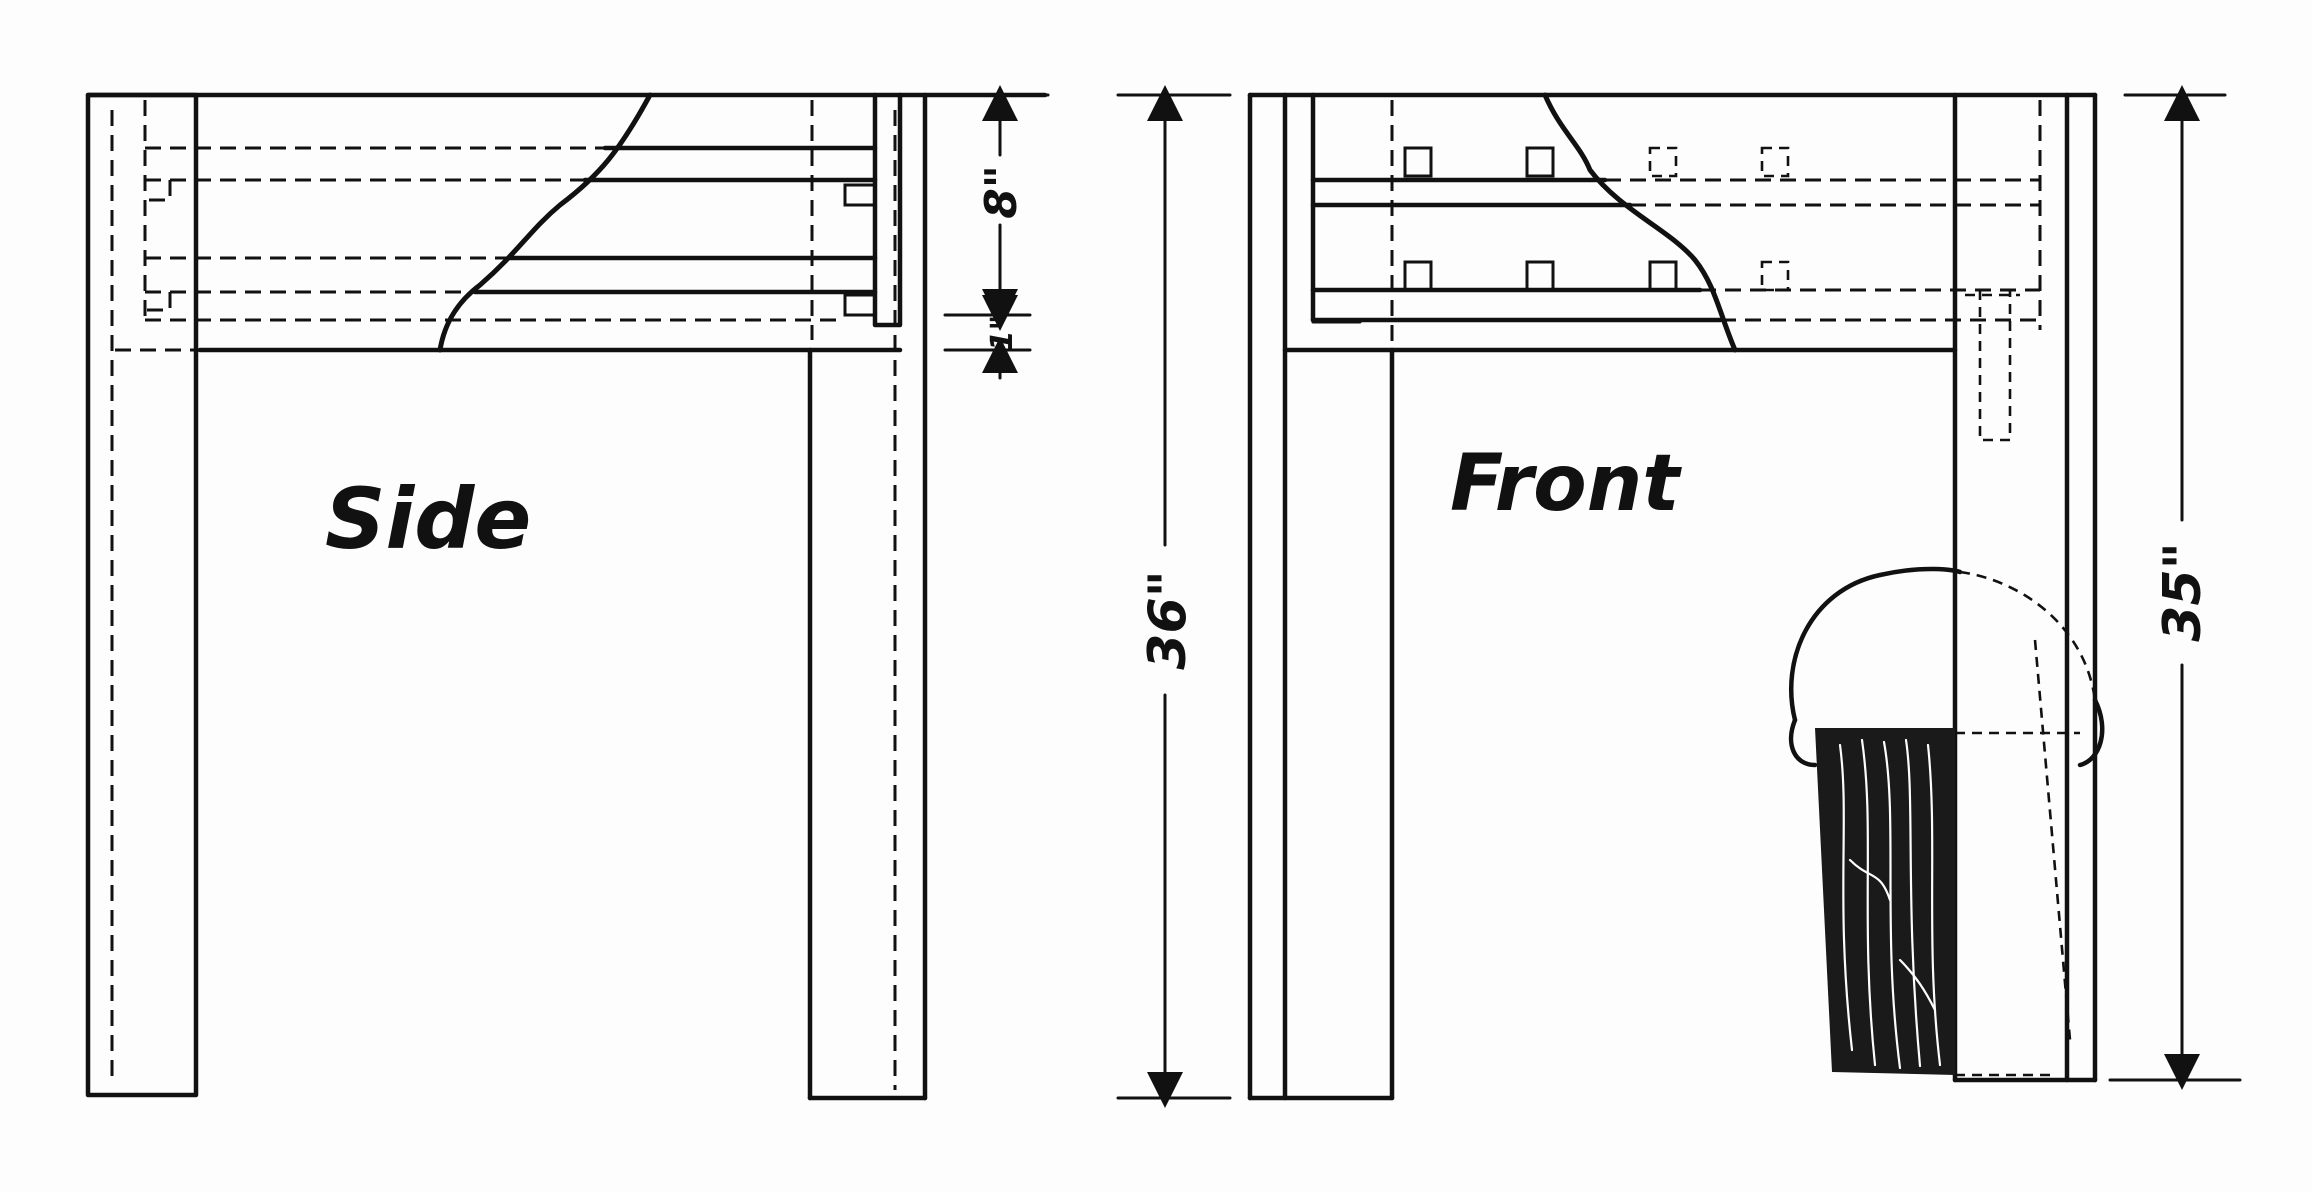 The image size is (2312, 1192). I want to click on bucket-handle, so click(1876, 644).